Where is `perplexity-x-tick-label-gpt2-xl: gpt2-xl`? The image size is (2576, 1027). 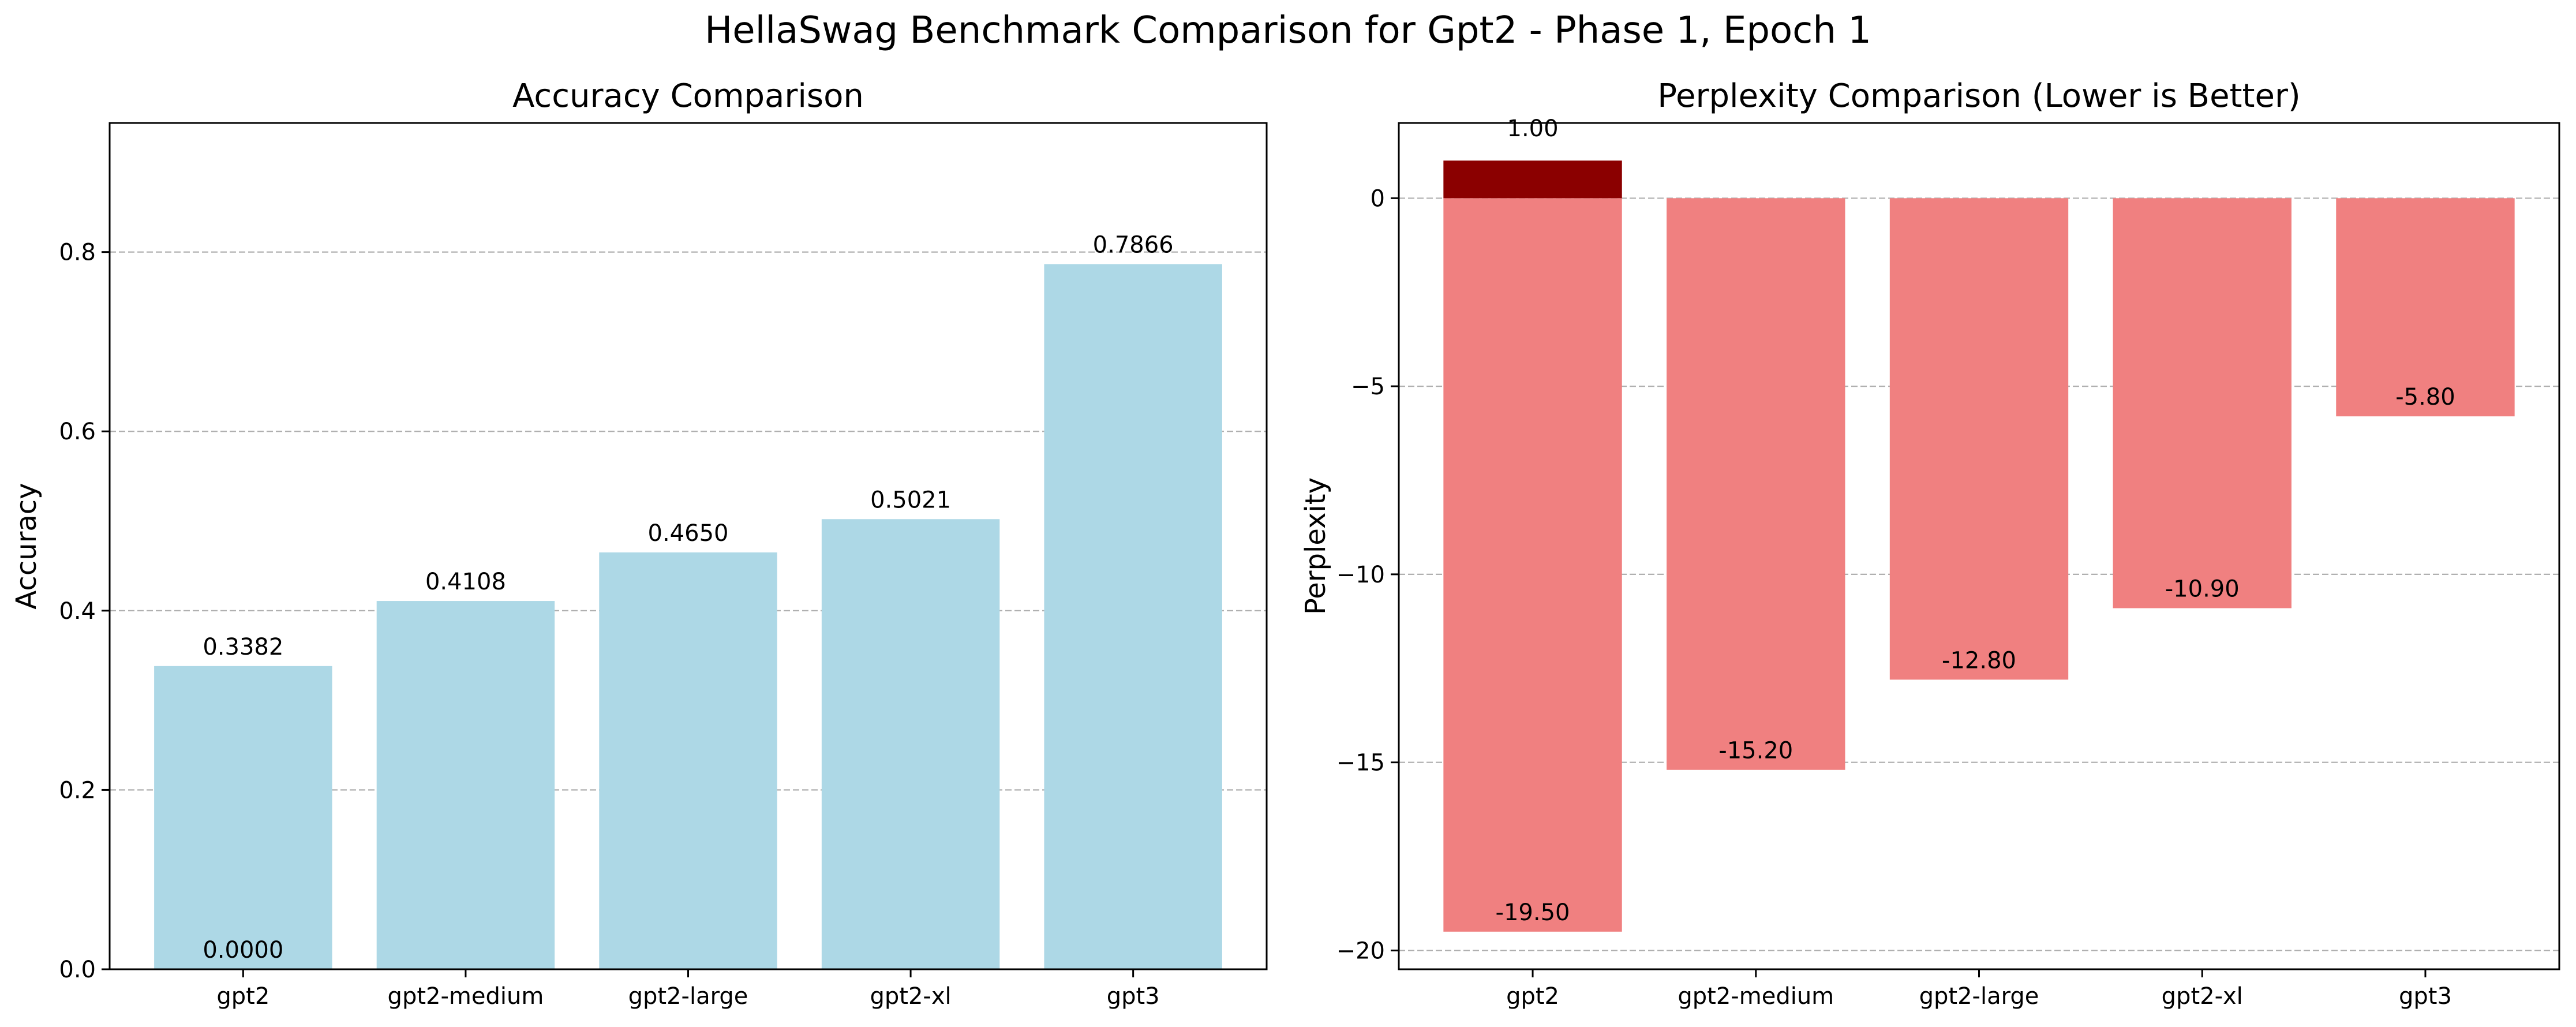 perplexity-x-tick-label-gpt2-xl: gpt2-xl is located at coordinates (2202, 996).